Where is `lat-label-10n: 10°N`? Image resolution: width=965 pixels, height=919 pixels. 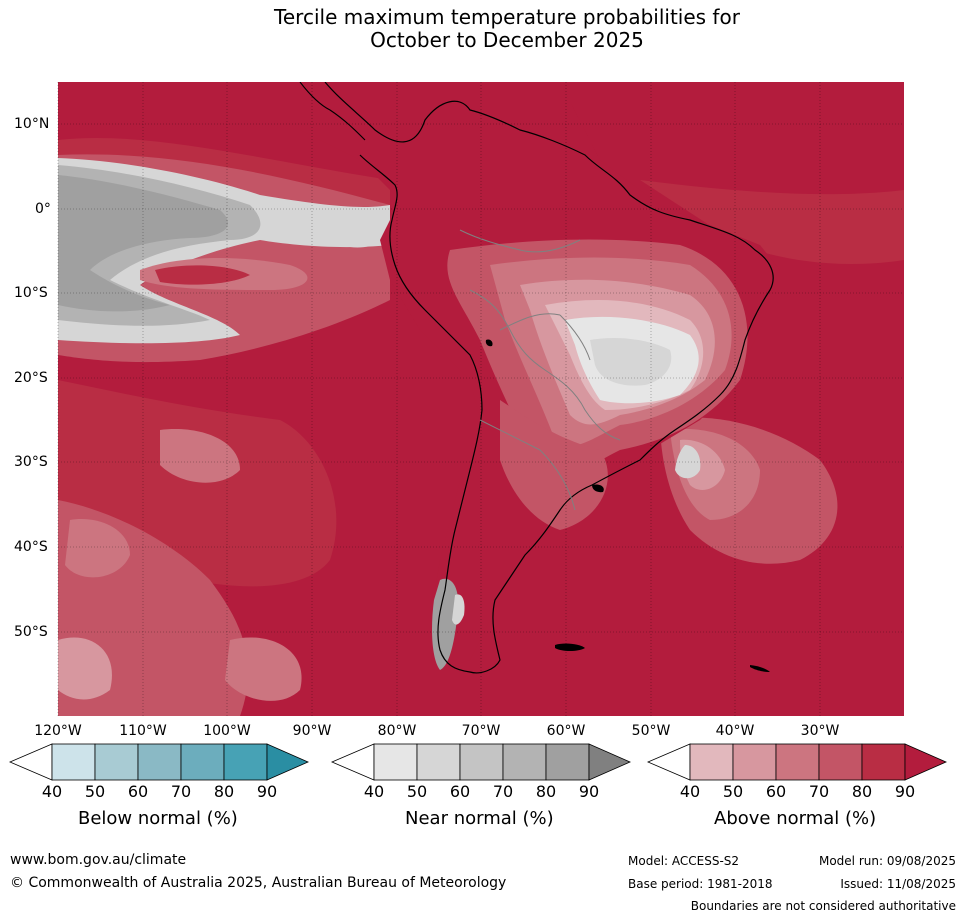
lat-label-10n: 10°N is located at coordinates (32, 124).